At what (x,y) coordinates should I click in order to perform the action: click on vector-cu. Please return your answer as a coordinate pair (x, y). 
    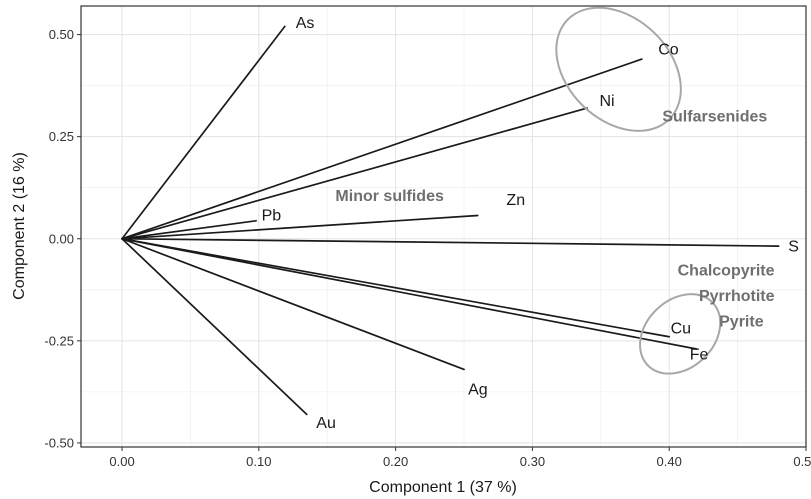
    Looking at the image, I should click on (396, 287).